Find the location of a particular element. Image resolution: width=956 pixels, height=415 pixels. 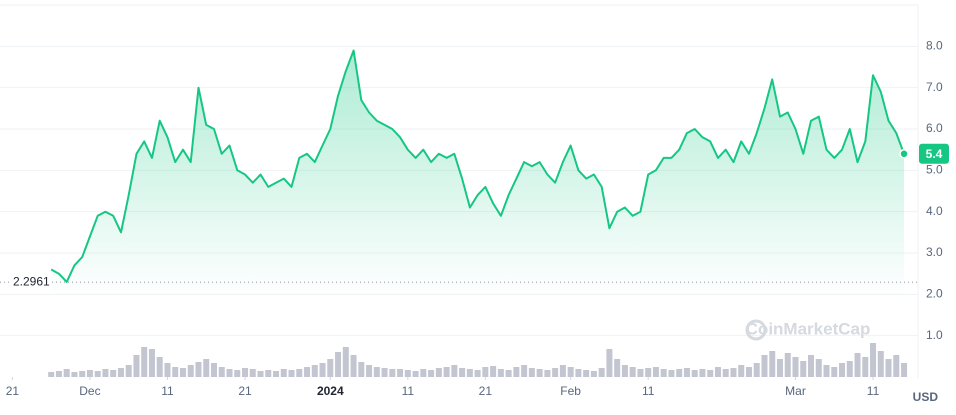

price-badge is located at coordinates (934, 153).